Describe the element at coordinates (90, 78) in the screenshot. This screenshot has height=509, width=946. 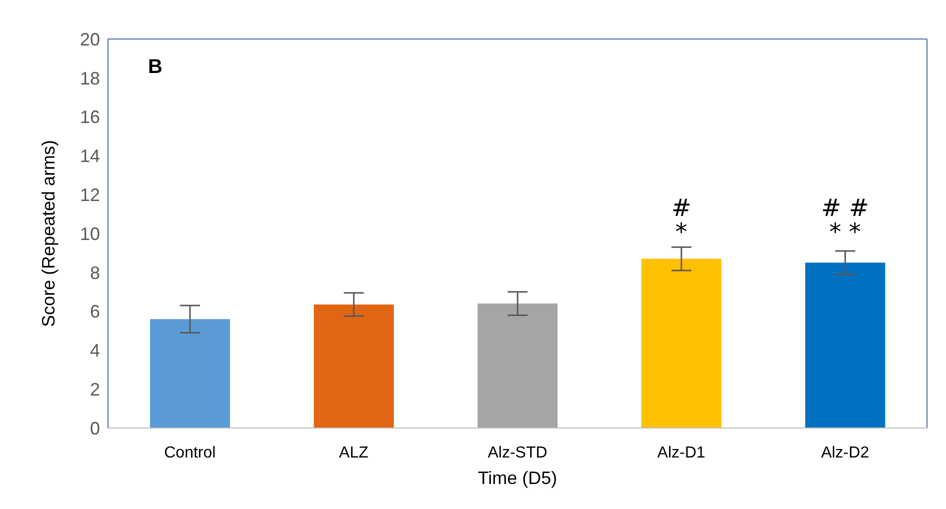
I see `y-tick-label: 18` at that location.